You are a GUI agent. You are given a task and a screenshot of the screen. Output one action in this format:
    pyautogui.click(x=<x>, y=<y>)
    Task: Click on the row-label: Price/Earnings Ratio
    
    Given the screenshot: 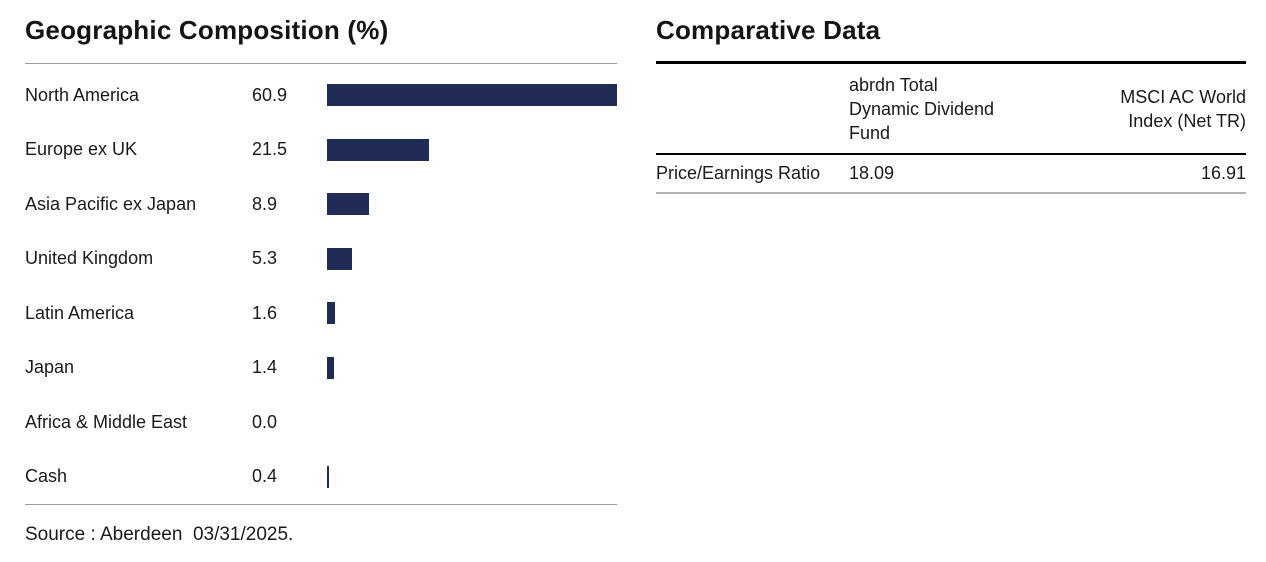 What is the action you would take?
    pyautogui.click(x=738, y=173)
    